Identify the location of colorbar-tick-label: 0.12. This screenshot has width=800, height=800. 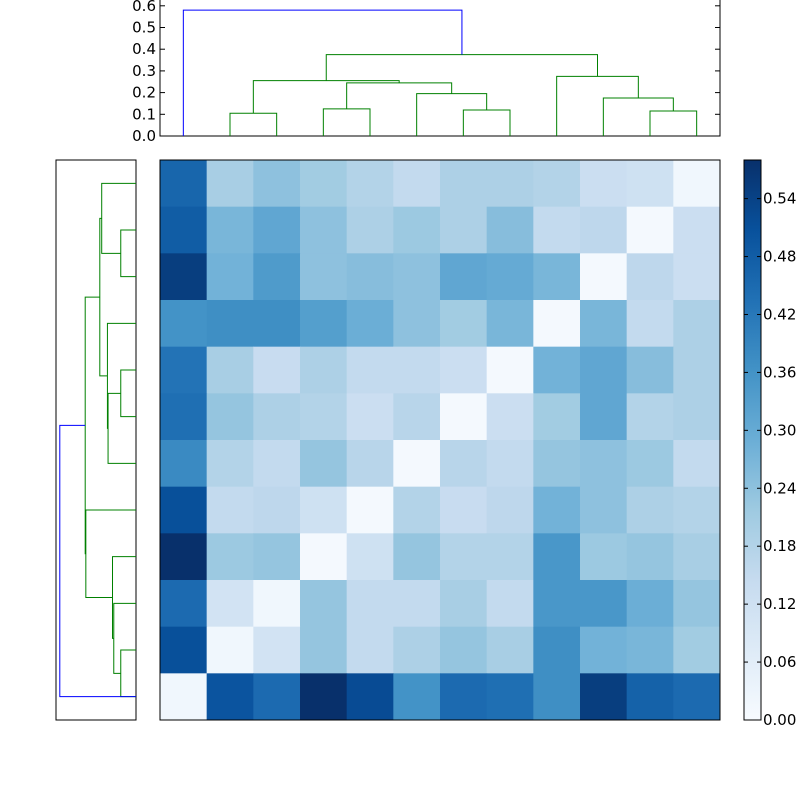
(779, 604).